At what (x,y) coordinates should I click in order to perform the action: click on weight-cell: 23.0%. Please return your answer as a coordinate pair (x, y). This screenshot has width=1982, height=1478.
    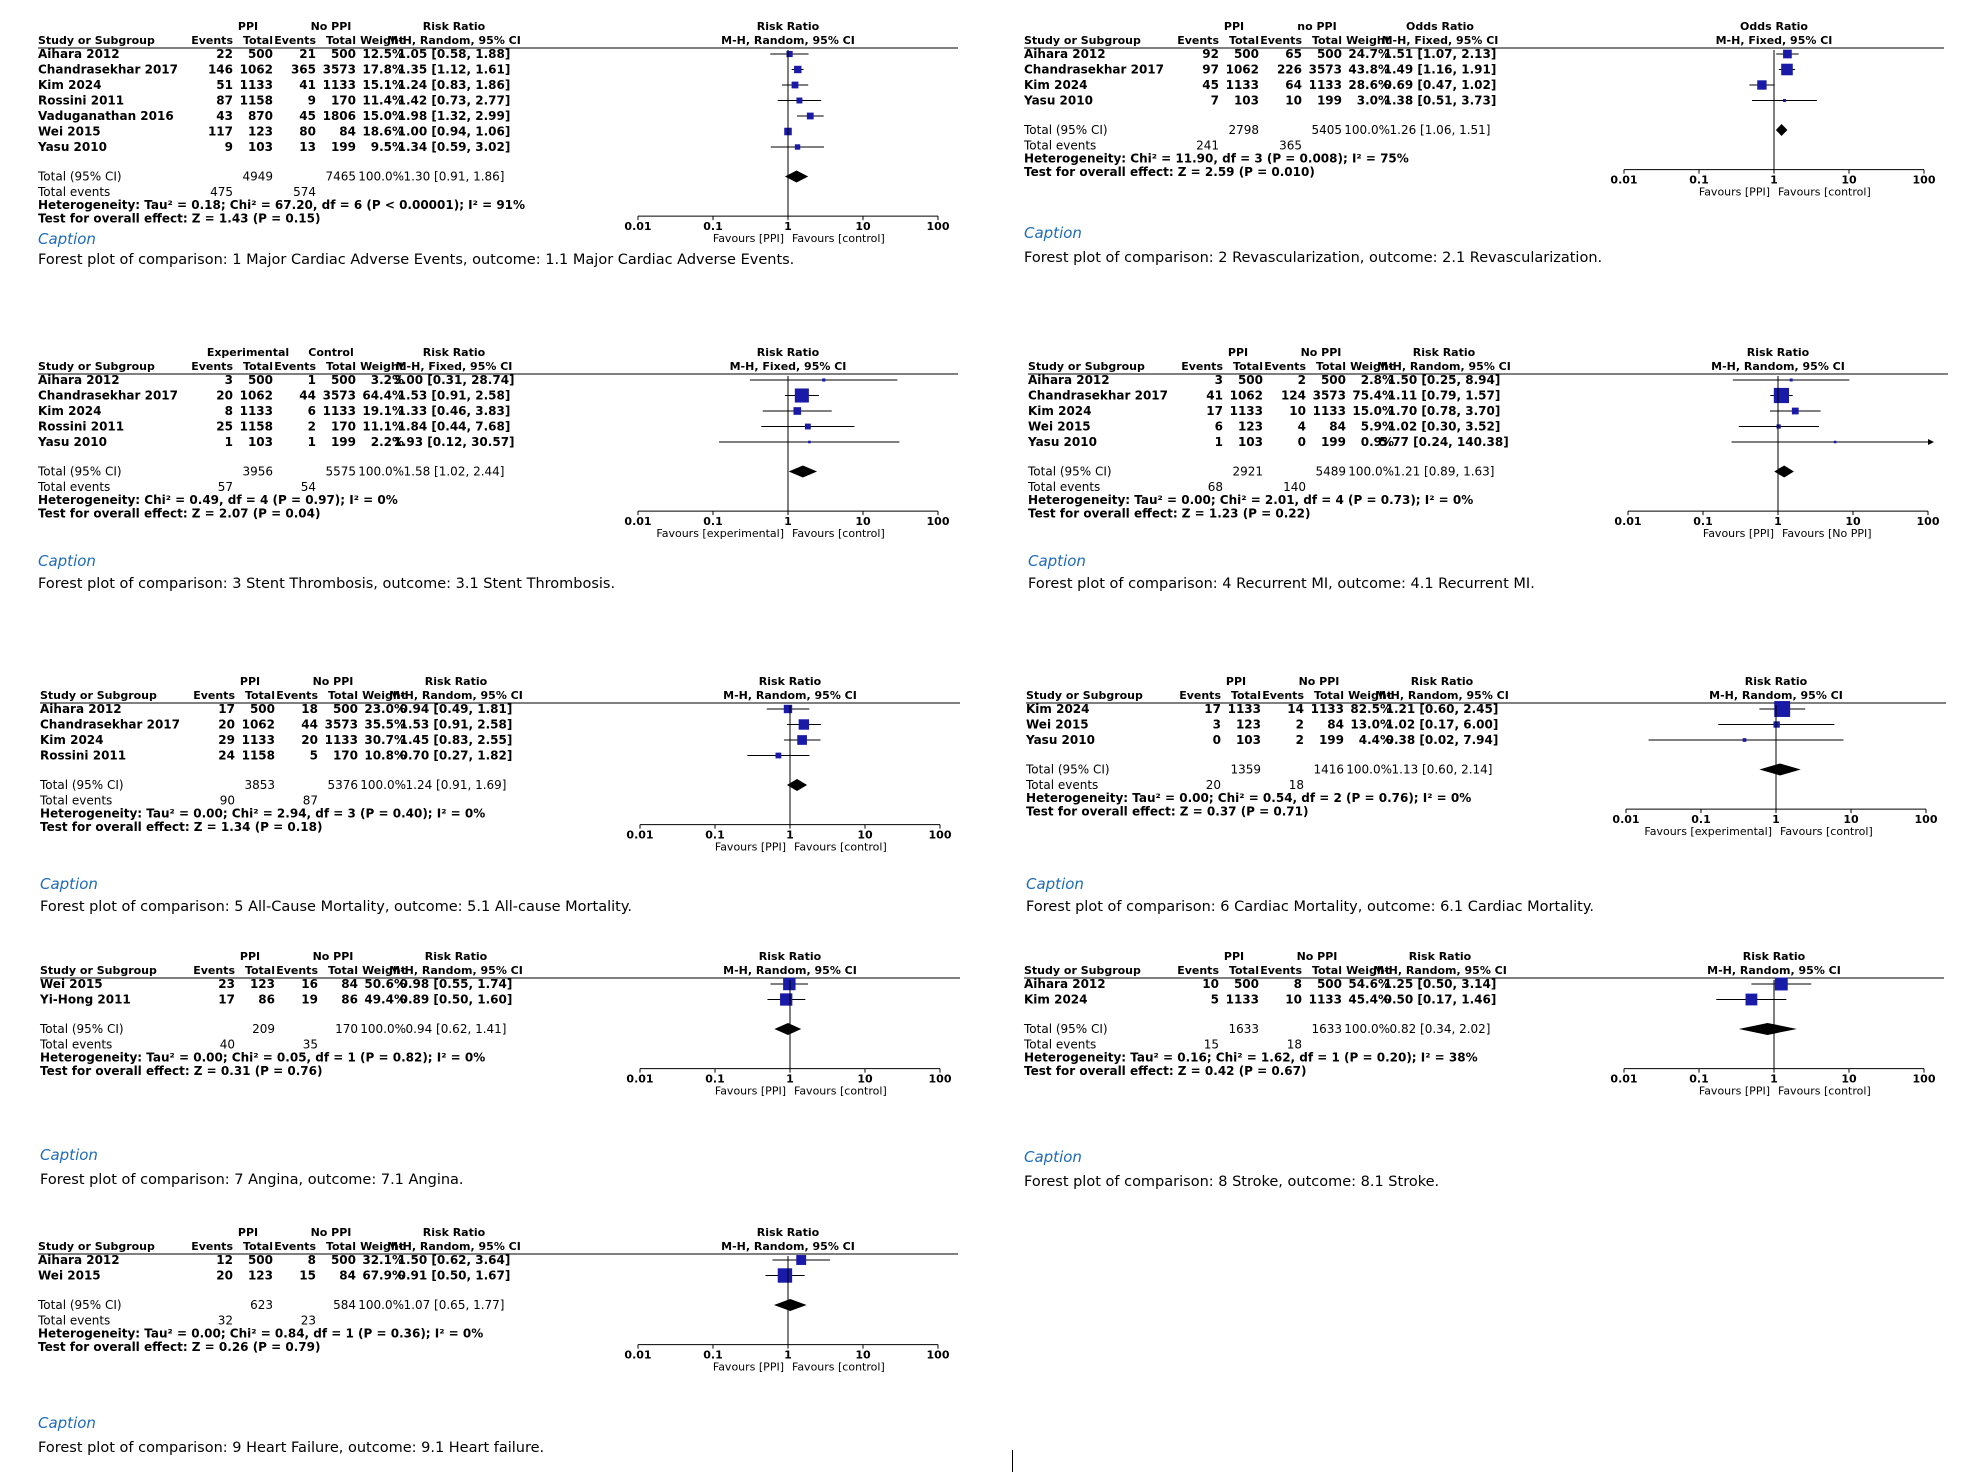
    Looking at the image, I should click on (385, 709).